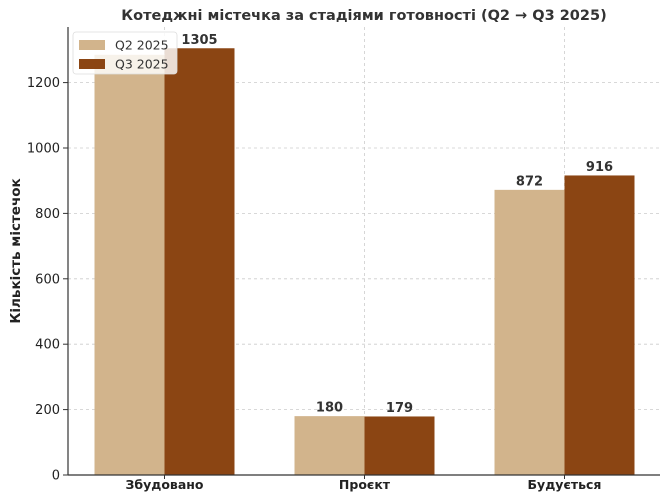 This screenshot has height=500, width=669. Describe the element at coordinates (43, 148) in the screenshot. I see `y-tick-label: 1000` at that location.